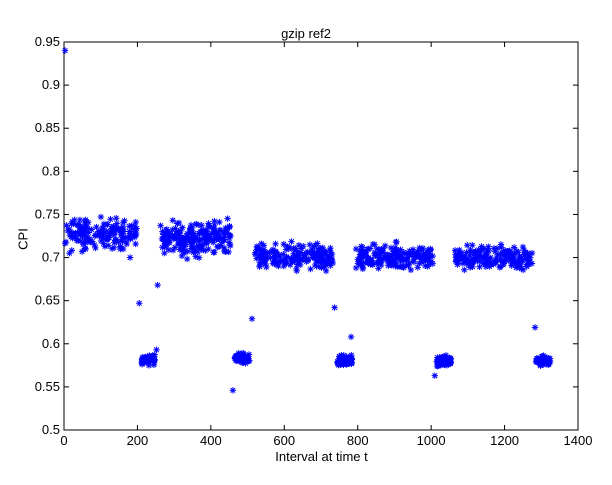 The height and width of the screenshot is (485, 612). What do you see at coordinates (138, 440) in the screenshot?
I see `x-tick-label: 200` at bounding box center [138, 440].